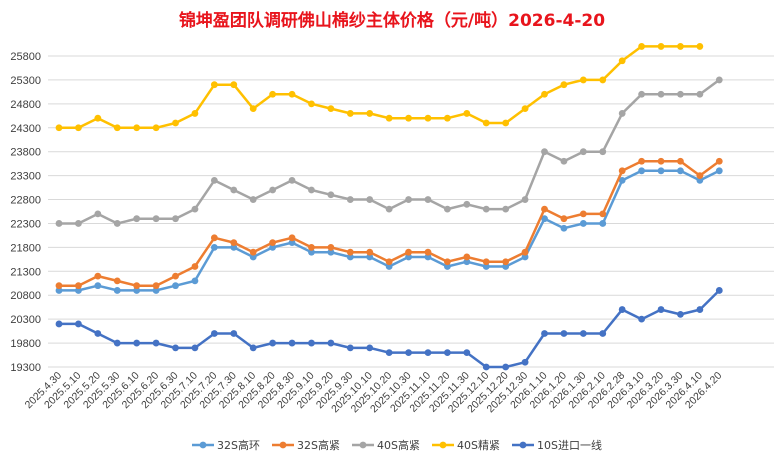  Describe the element at coordinates (306, 445) in the screenshot. I see `legend-item: 32S高紧` at that location.